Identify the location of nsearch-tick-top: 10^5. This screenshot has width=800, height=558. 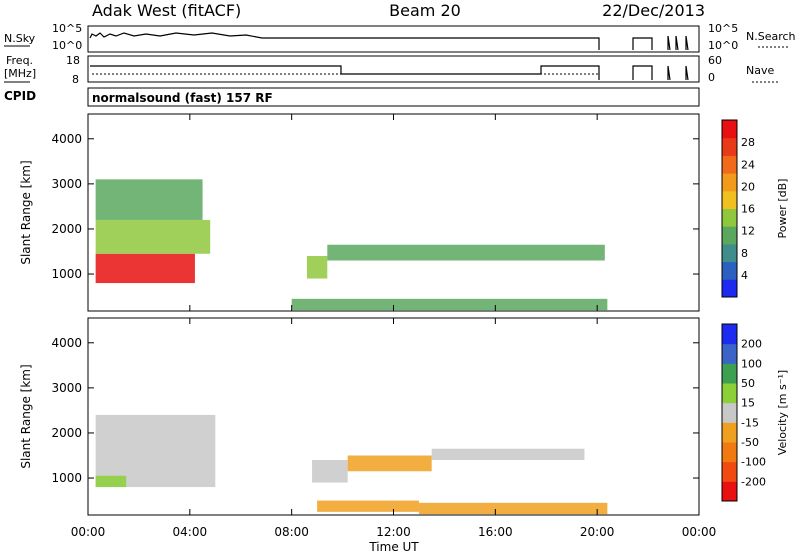
(723, 28).